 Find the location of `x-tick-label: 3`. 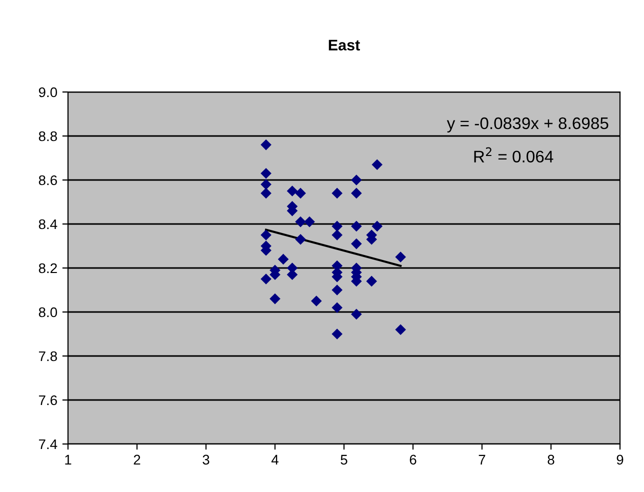

x-tick-label: 3 is located at coordinates (206, 459).